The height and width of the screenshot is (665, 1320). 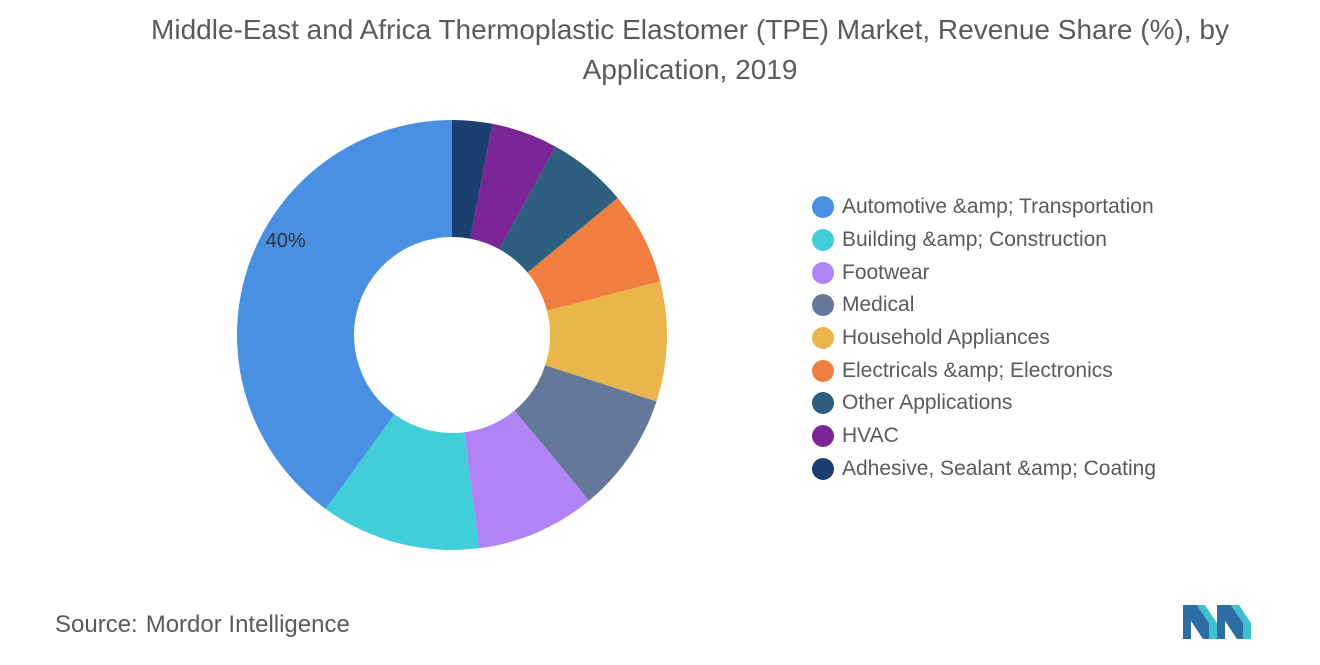 I want to click on slice-electricals-and-electronics, so click(x=594, y=254).